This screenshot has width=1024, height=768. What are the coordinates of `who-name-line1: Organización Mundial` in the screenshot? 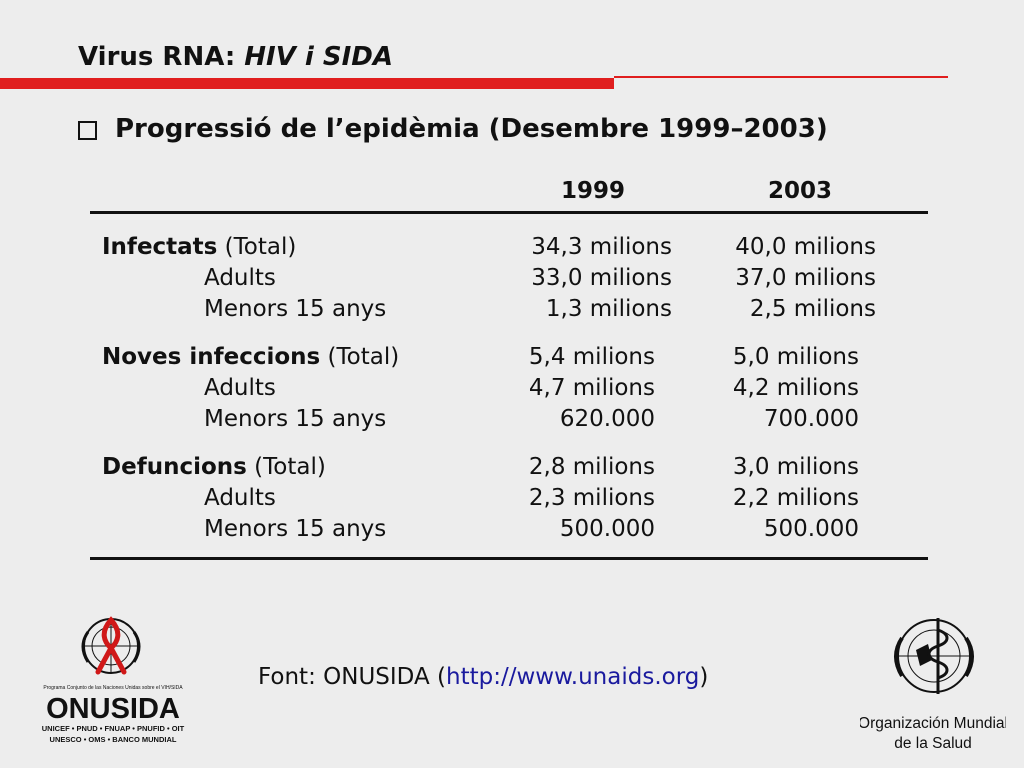 It's located at (933, 723).